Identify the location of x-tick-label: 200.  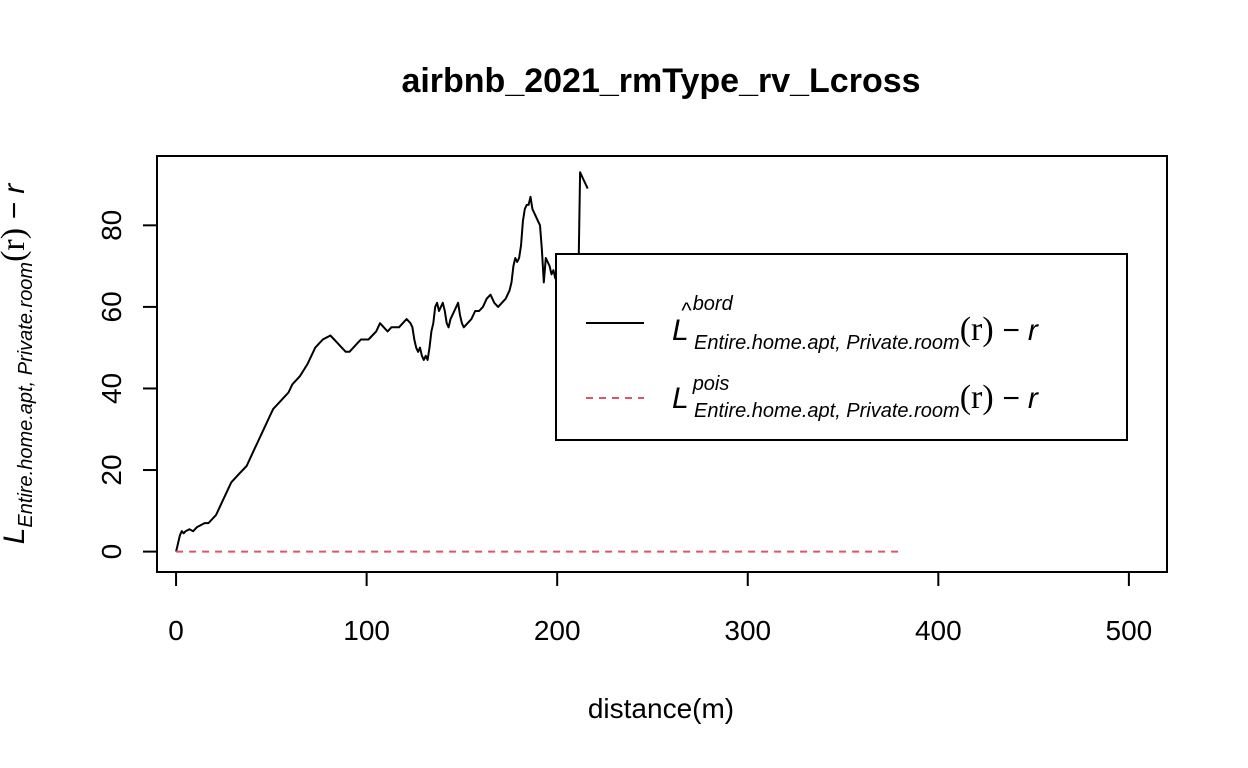
(557, 630).